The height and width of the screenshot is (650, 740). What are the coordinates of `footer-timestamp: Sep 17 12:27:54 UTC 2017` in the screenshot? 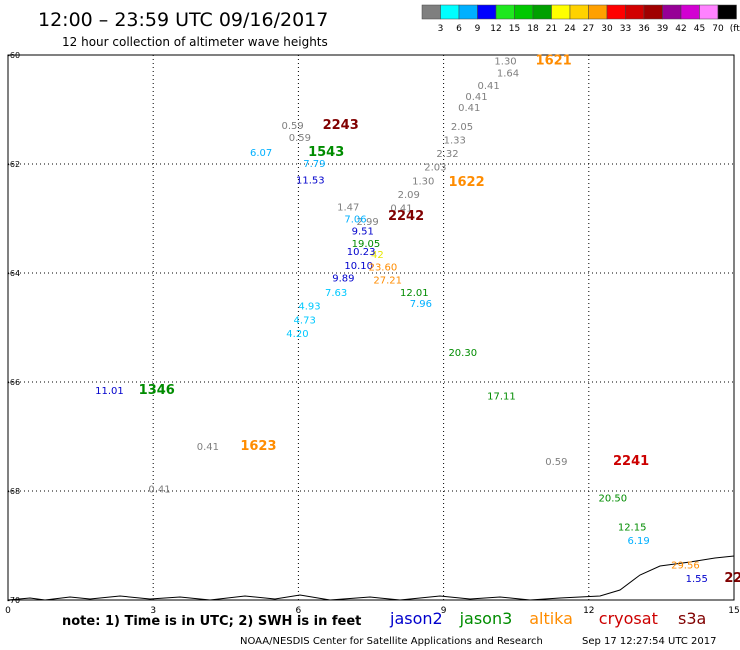 It's located at (649, 641).